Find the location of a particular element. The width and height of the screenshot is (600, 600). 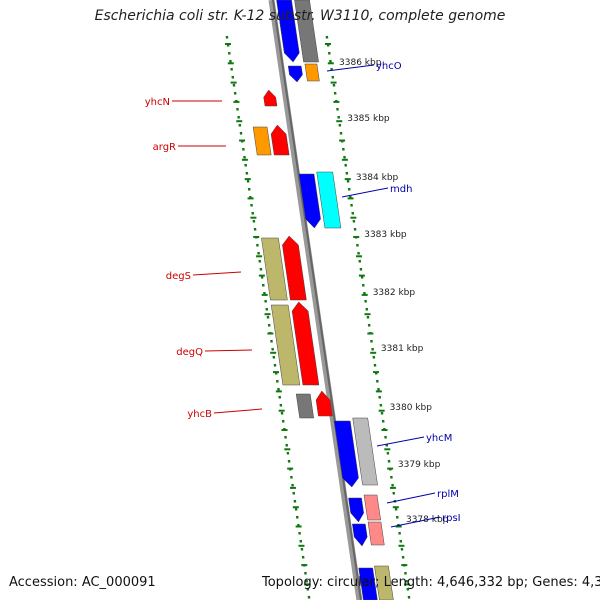

gene-feature-rplM is located at coordinates (356, 510).